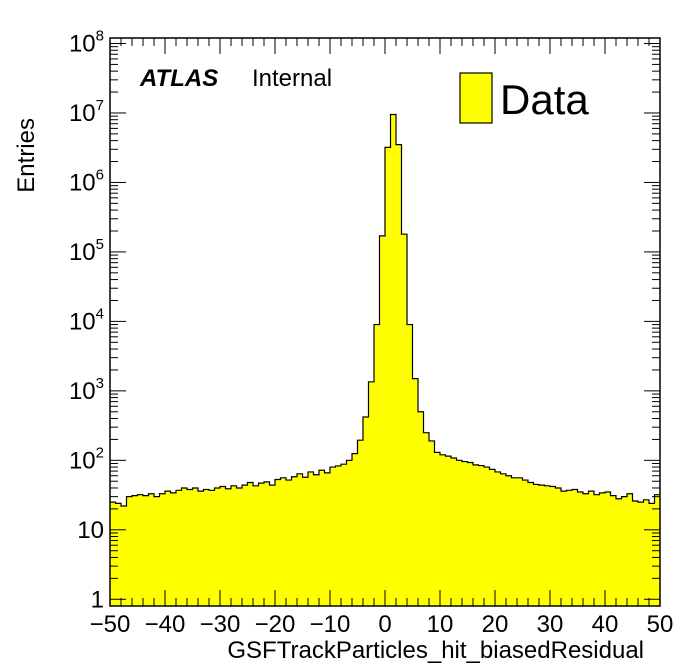  I want to click on x-tick-label: −10, so click(330, 624).